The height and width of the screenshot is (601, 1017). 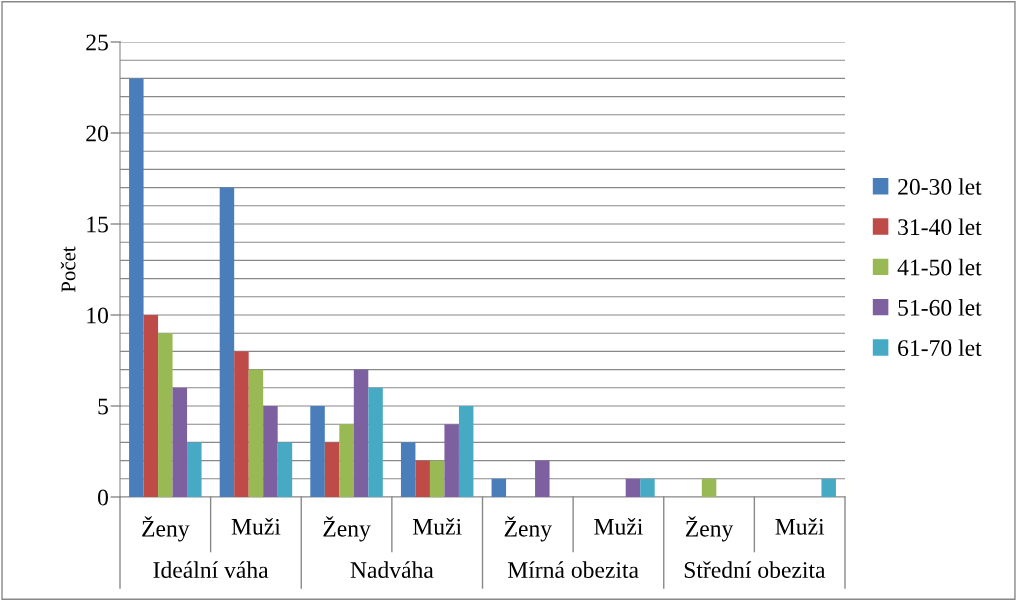 What do you see at coordinates (939, 267) in the screenshot?
I see `legend-label: 41-50 let` at bounding box center [939, 267].